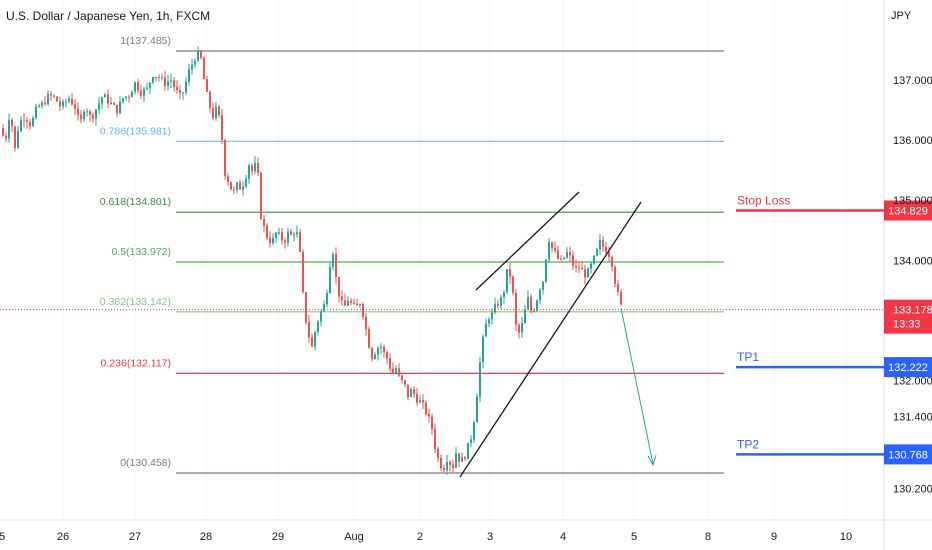  I want to click on time-tick-label: 26, so click(63, 537).